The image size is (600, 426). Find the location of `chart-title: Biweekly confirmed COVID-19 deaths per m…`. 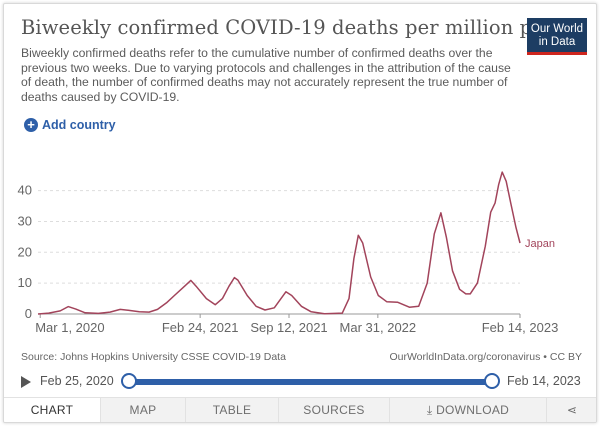

chart-title: Biweekly confirmed COVID-19 deaths per m… is located at coordinates (304, 27).